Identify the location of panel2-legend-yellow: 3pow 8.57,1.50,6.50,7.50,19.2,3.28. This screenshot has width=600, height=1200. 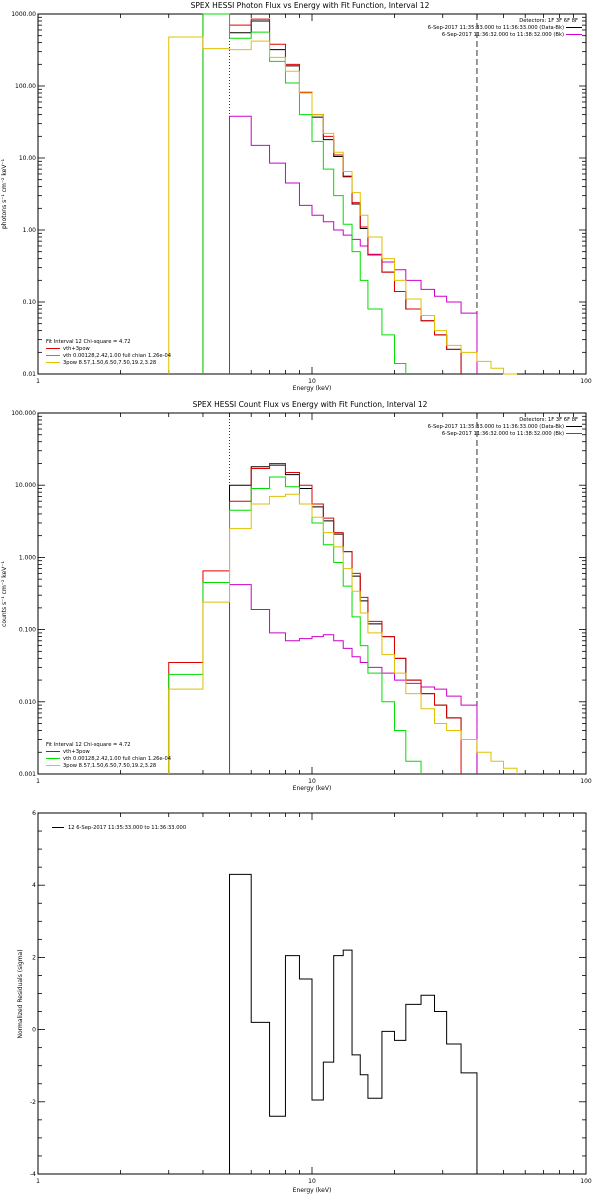
(109, 766).